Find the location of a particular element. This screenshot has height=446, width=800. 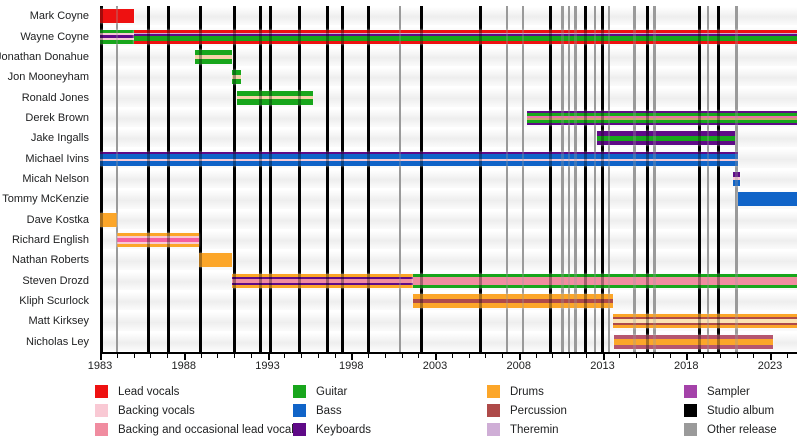

row-label: Steven Drozd is located at coordinates (55, 280).